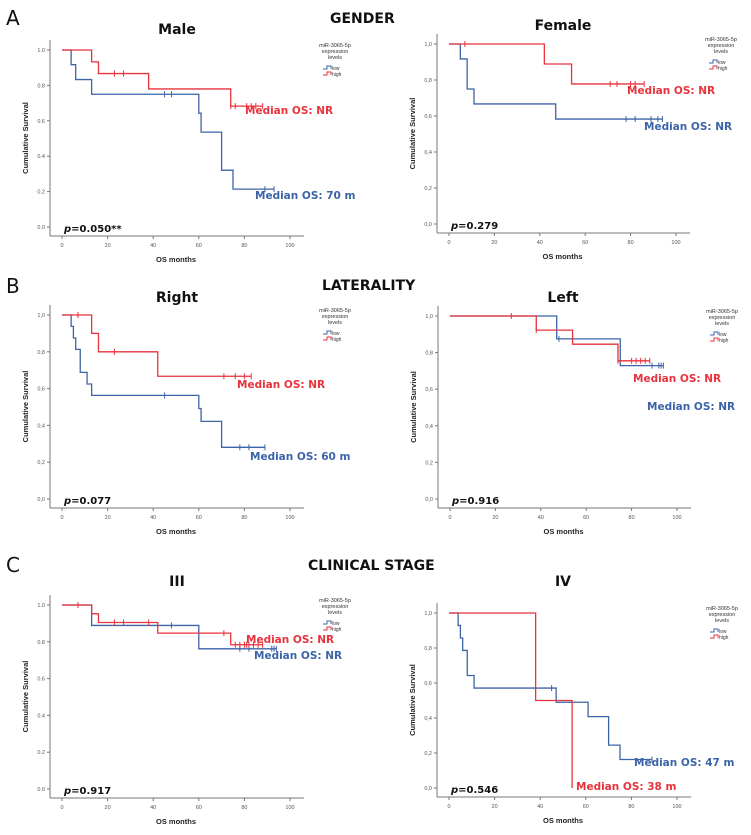 The width and height of the screenshot is (751, 835). What do you see at coordinates (305, 196) in the screenshot?
I see `median-os-label-low: Median OS: 70 m` at bounding box center [305, 196].